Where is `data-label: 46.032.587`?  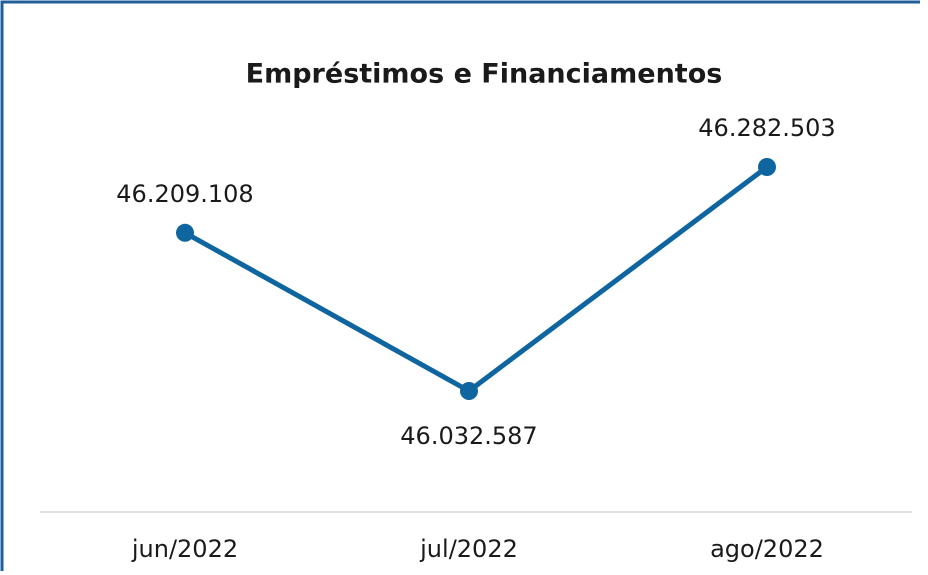 data-label: 46.032.587 is located at coordinates (468, 436).